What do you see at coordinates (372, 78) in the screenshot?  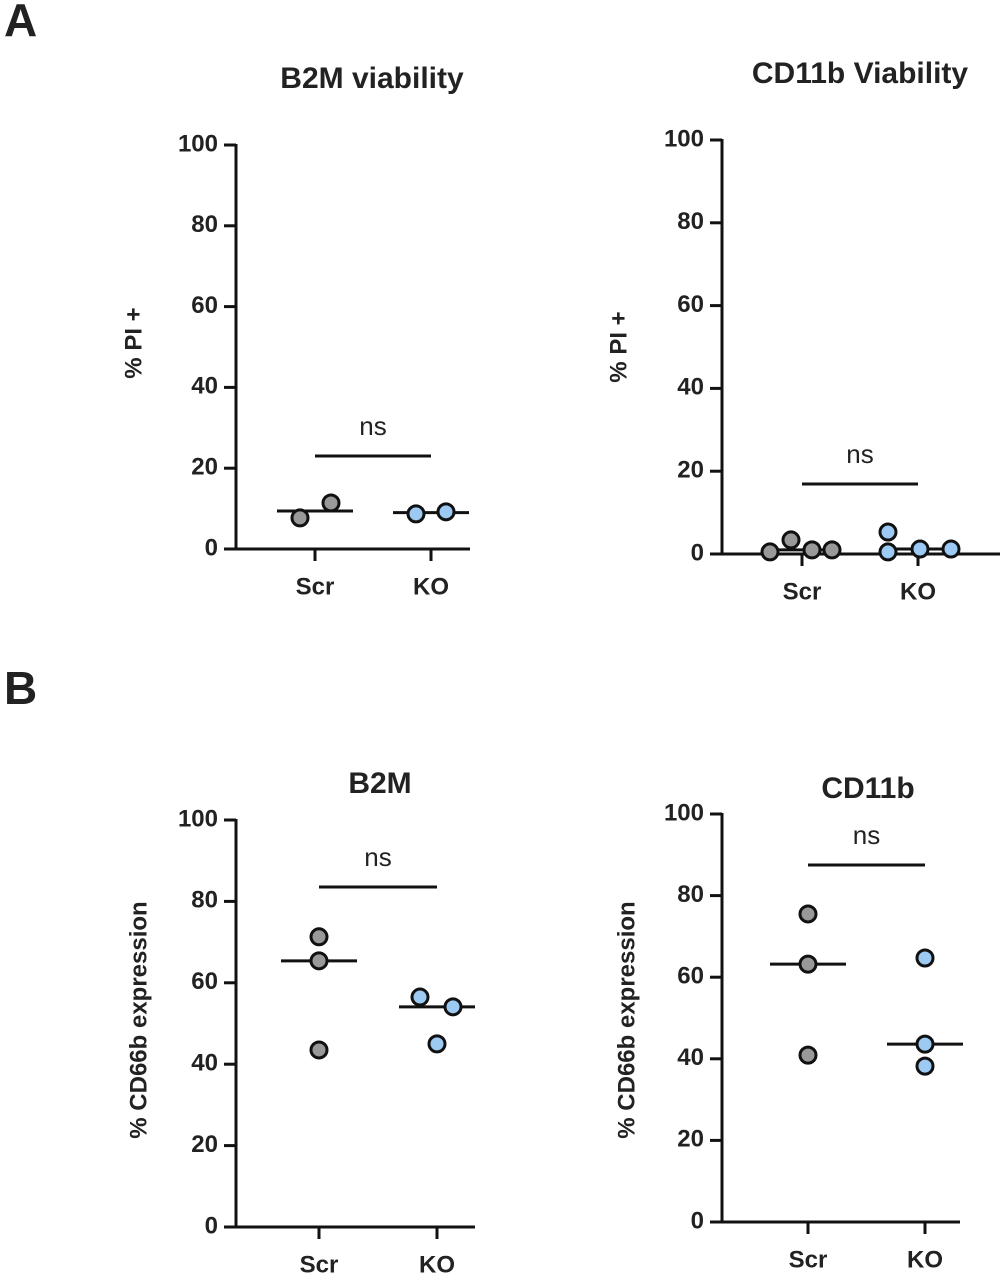 I see `chart-title: B2M viability` at bounding box center [372, 78].